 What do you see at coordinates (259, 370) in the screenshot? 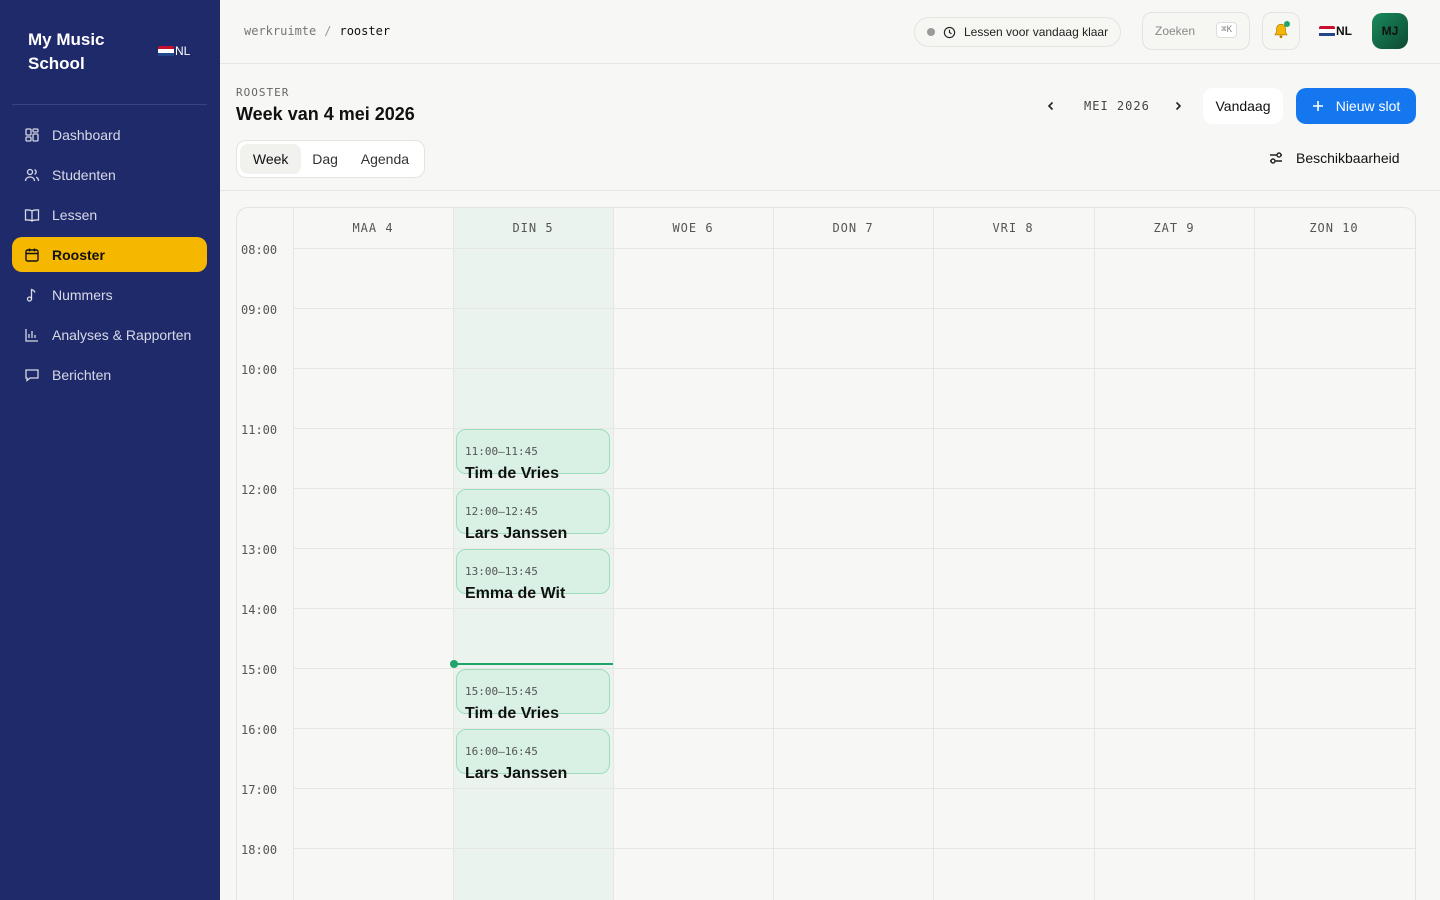
I see `hour-label: 10:00` at bounding box center [259, 370].